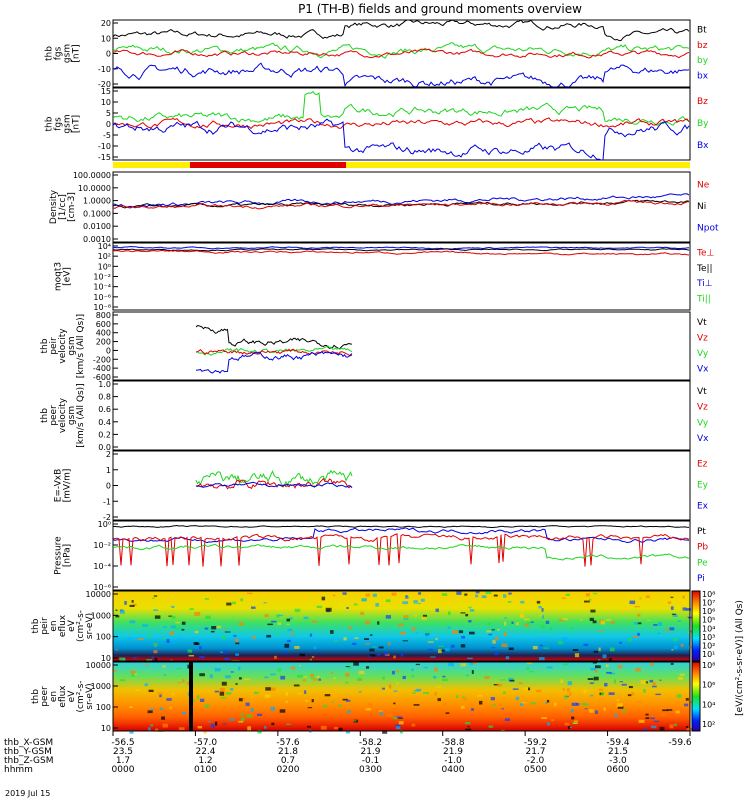 Image resolution: width=750 pixels, height=800 pixels. Describe the element at coordinates (104, 266) in the screenshot. I see `y-tick-label: 10⁰` at that location.